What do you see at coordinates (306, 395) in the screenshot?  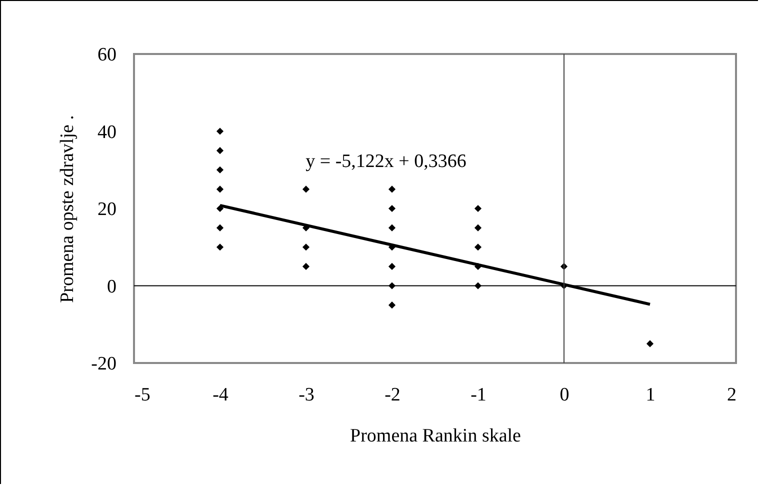 I see `x-tick-label: -3` at bounding box center [306, 395].